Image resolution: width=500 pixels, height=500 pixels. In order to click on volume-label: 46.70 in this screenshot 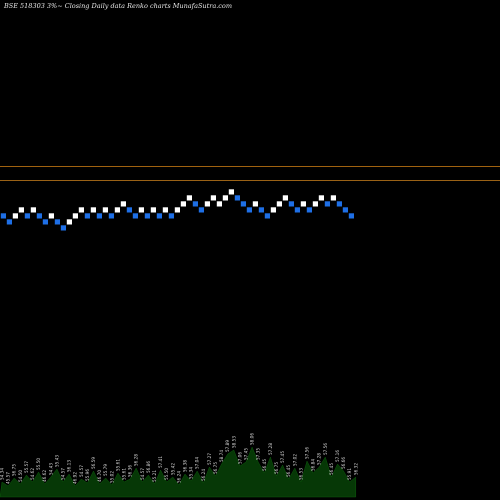, I will do `click(99, 476)`.